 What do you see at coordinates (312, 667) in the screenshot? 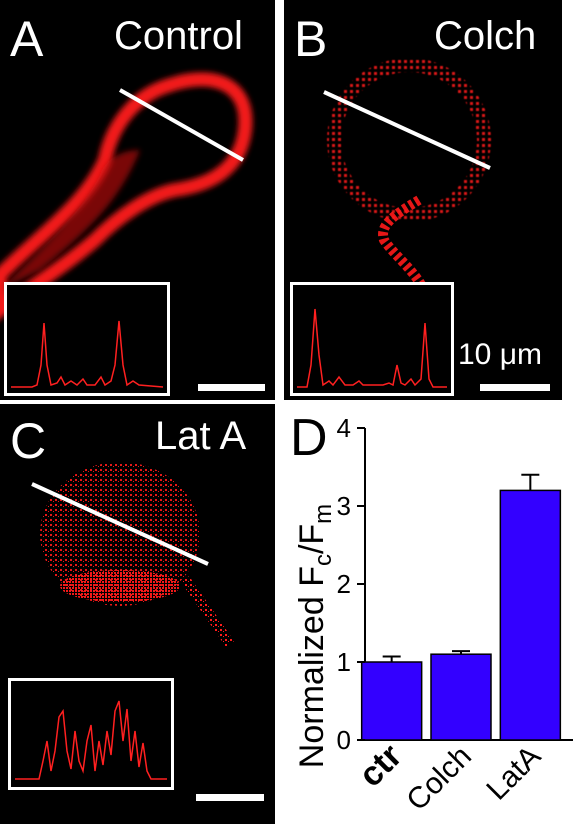
I see `y-axis-label-main: Normalized F` at bounding box center [312, 667].